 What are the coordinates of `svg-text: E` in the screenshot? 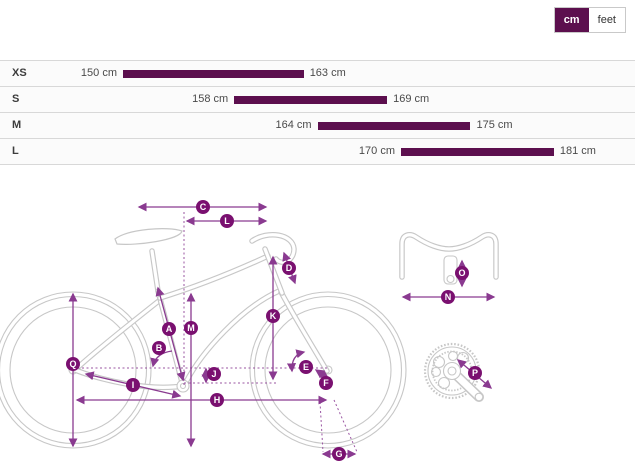 It's located at (306, 367).